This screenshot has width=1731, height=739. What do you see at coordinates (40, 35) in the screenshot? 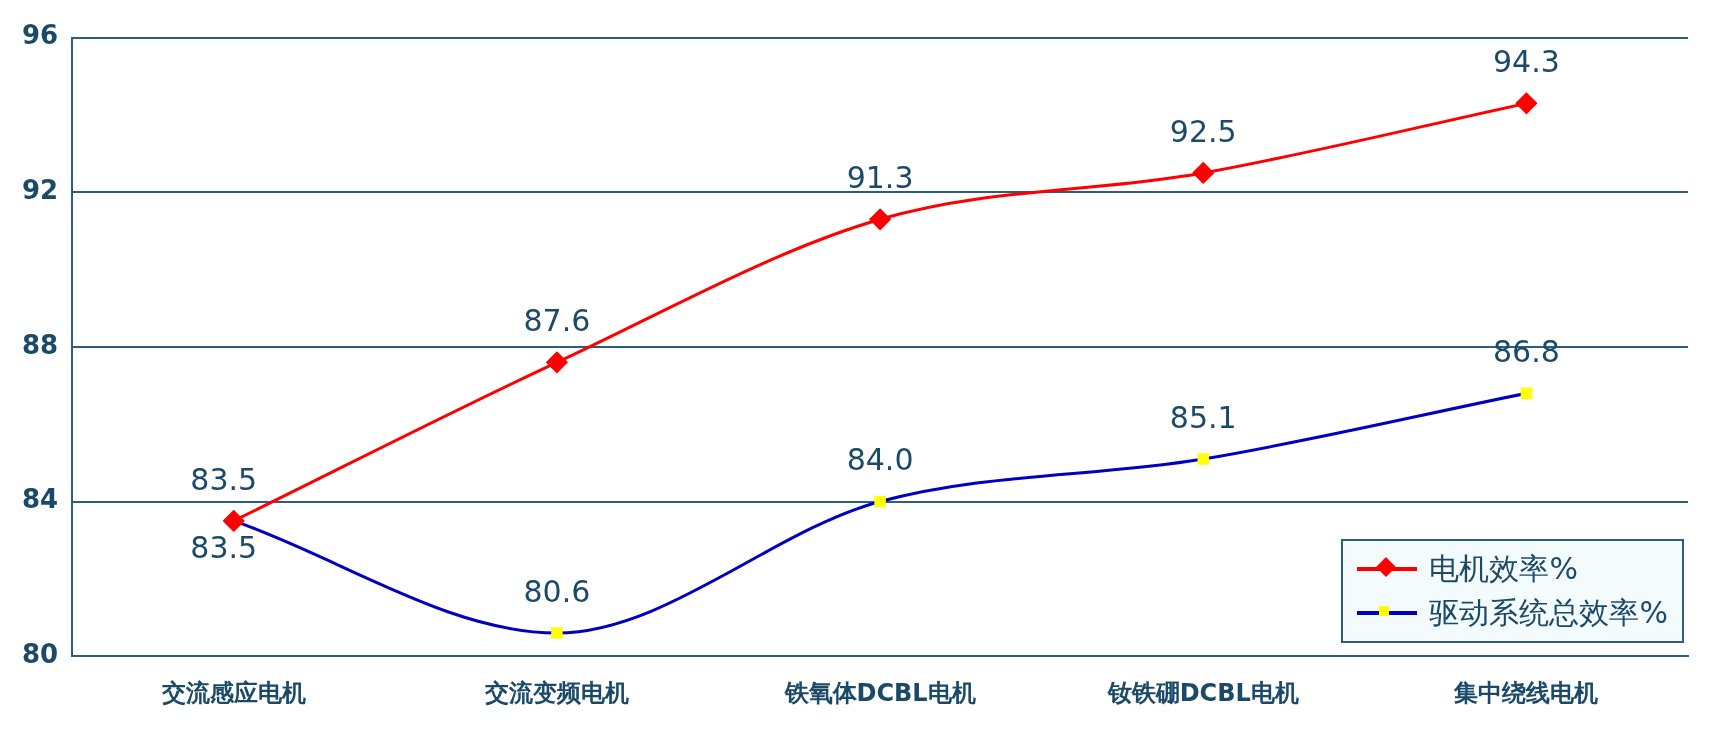
I see `y-tick-label: 96` at bounding box center [40, 35].